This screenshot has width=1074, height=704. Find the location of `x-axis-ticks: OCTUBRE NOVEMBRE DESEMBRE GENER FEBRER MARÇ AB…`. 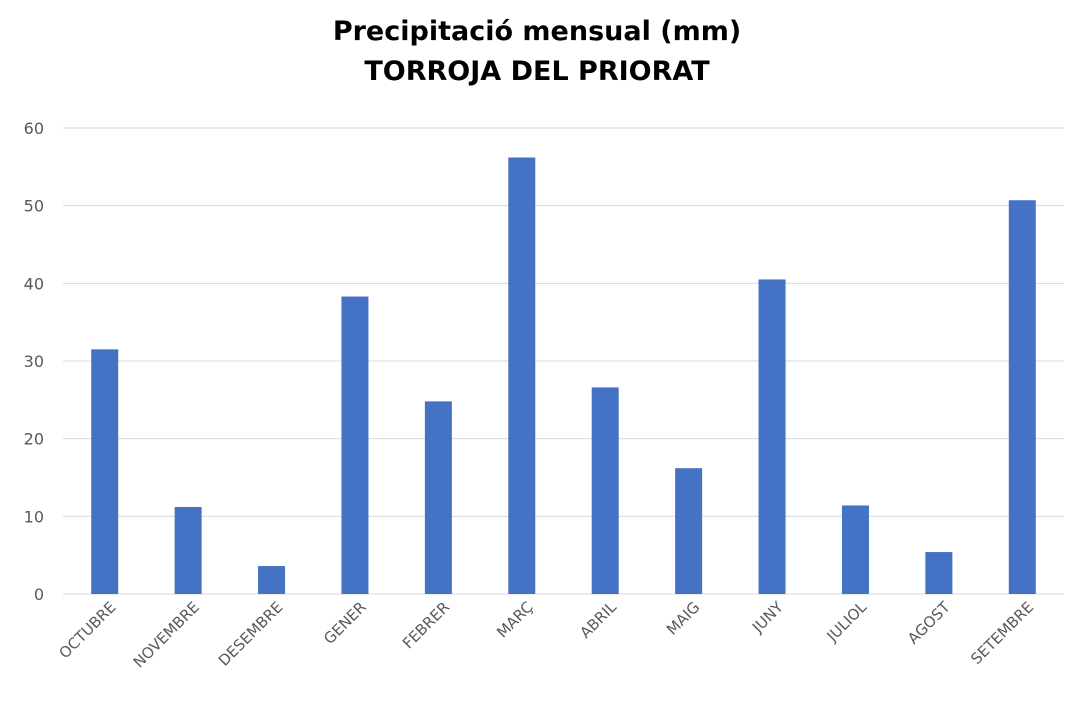

x-axis-ticks: OCTUBRE NOVEMBRE DESEMBRE GENER FEBRER MARÇ AB… is located at coordinates (546, 635).